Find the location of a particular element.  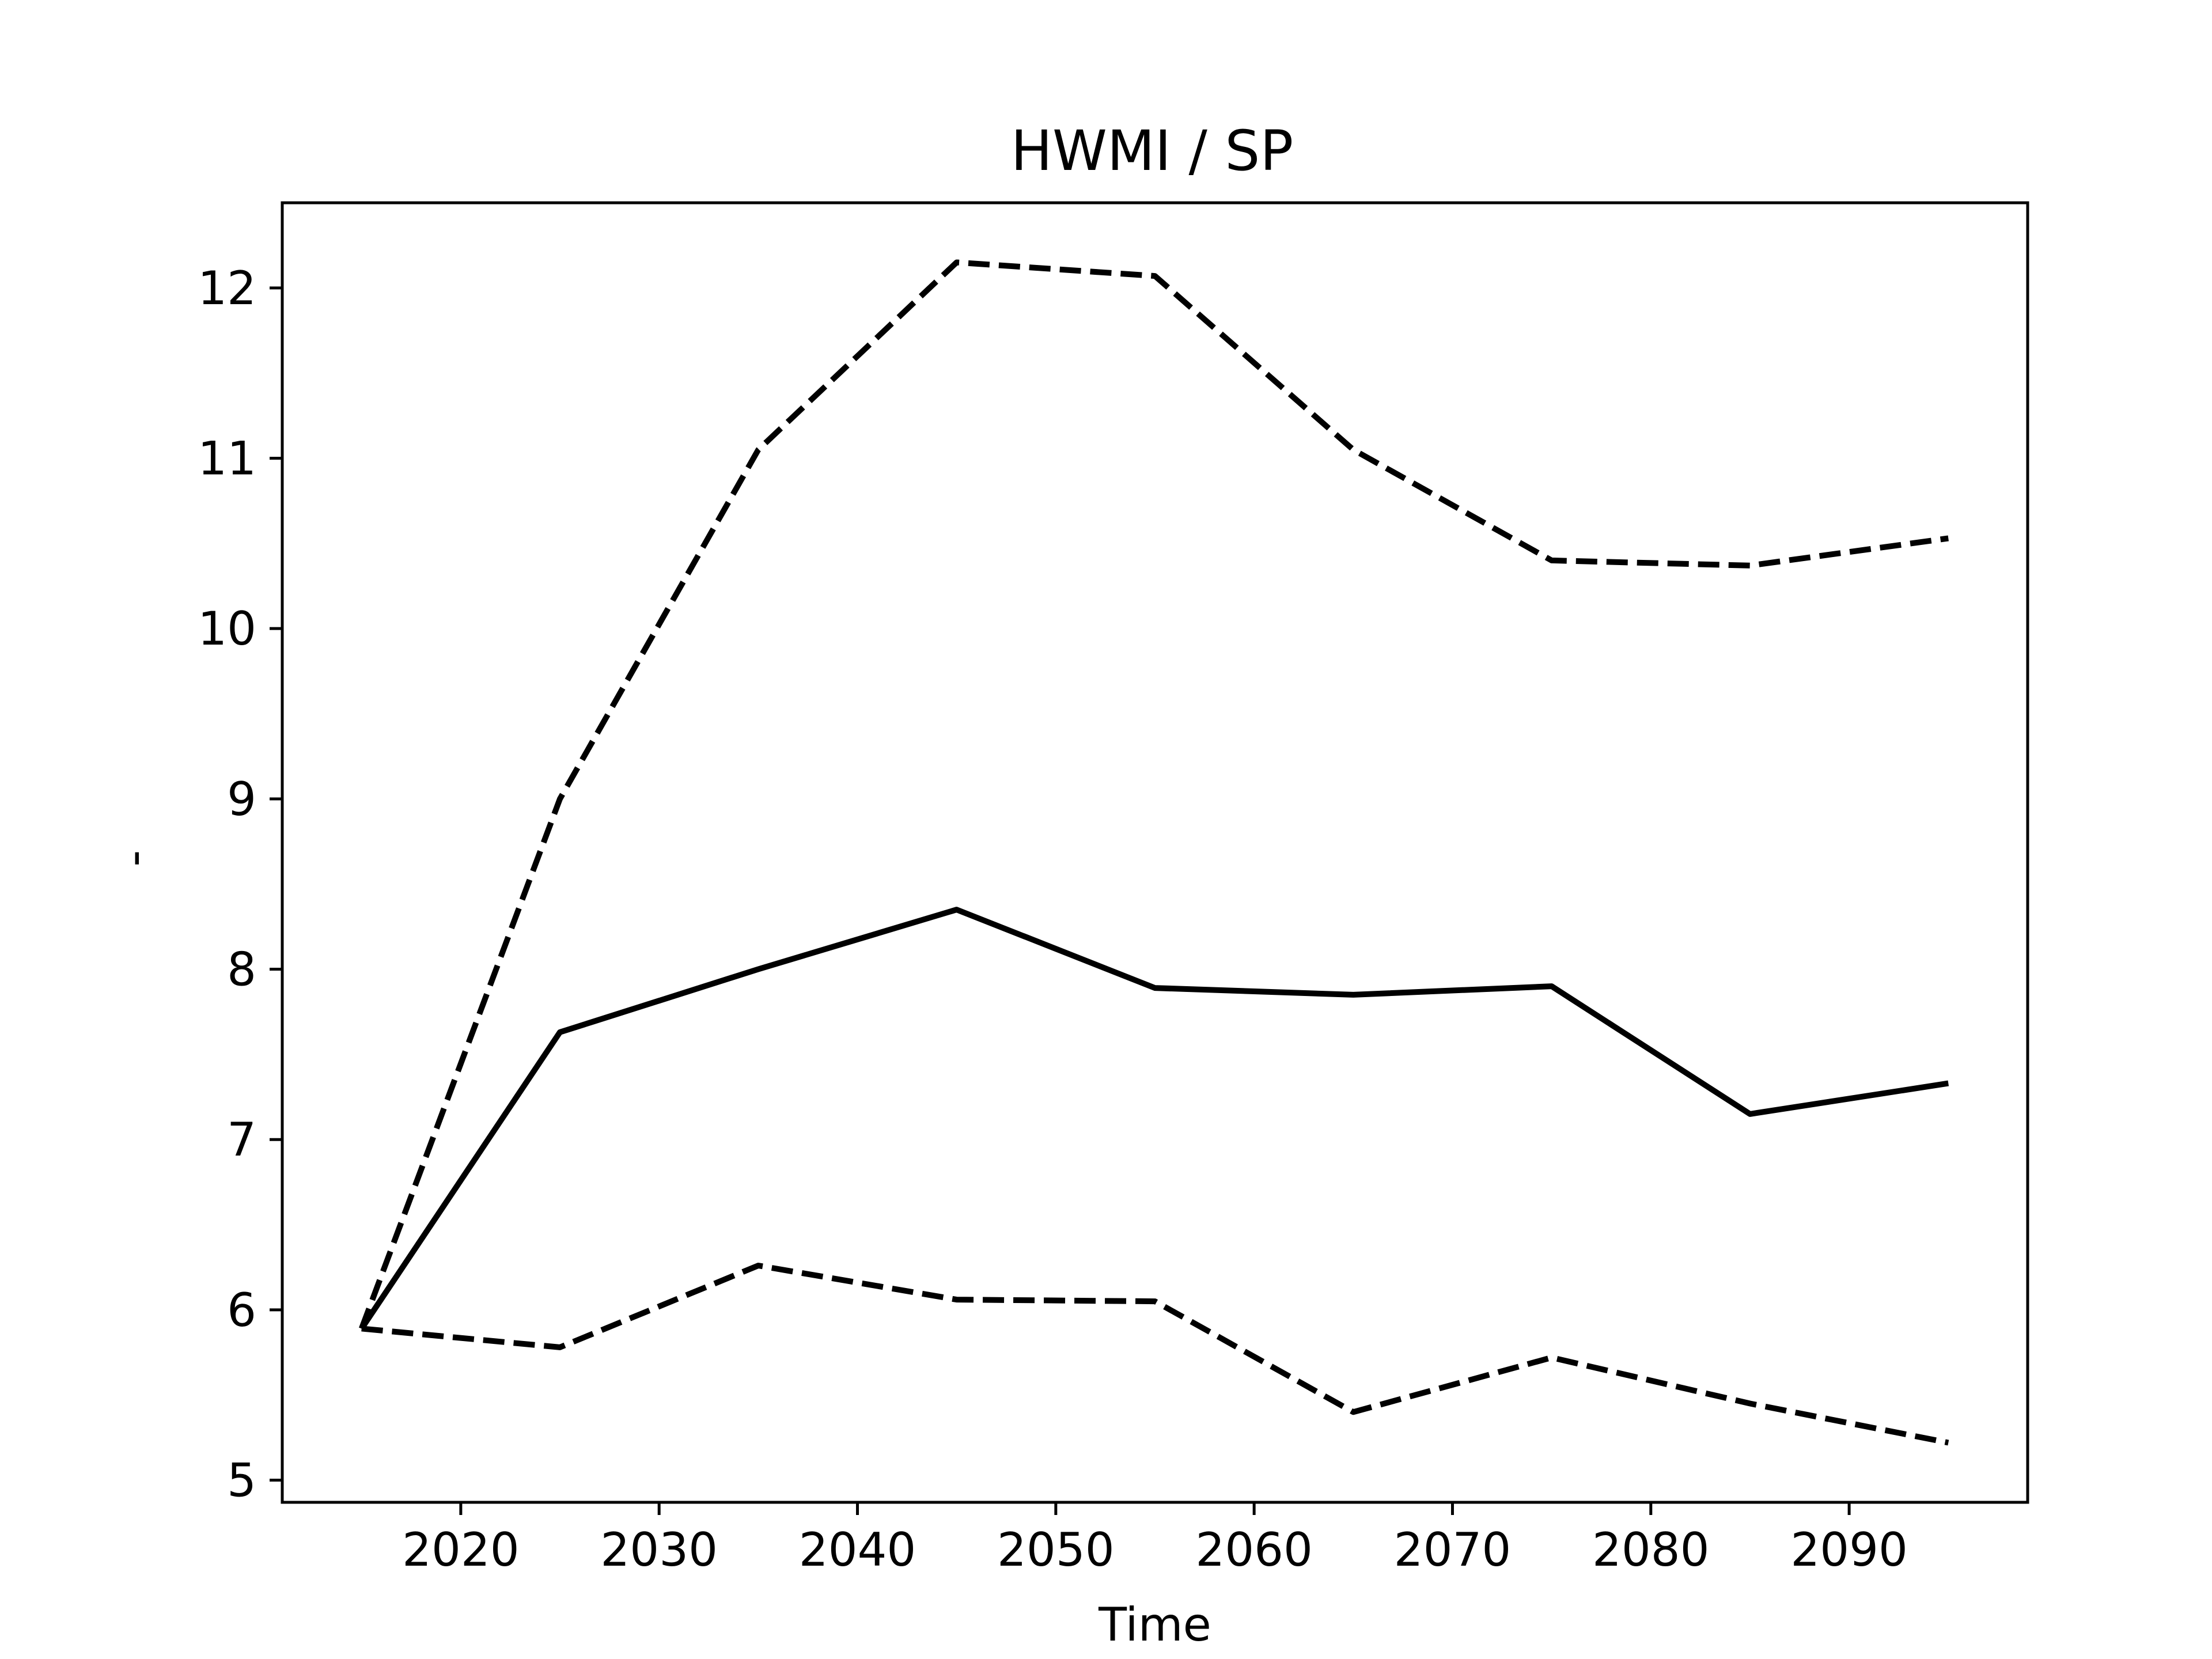

x-tick-label: 2070 is located at coordinates (1453, 1550).